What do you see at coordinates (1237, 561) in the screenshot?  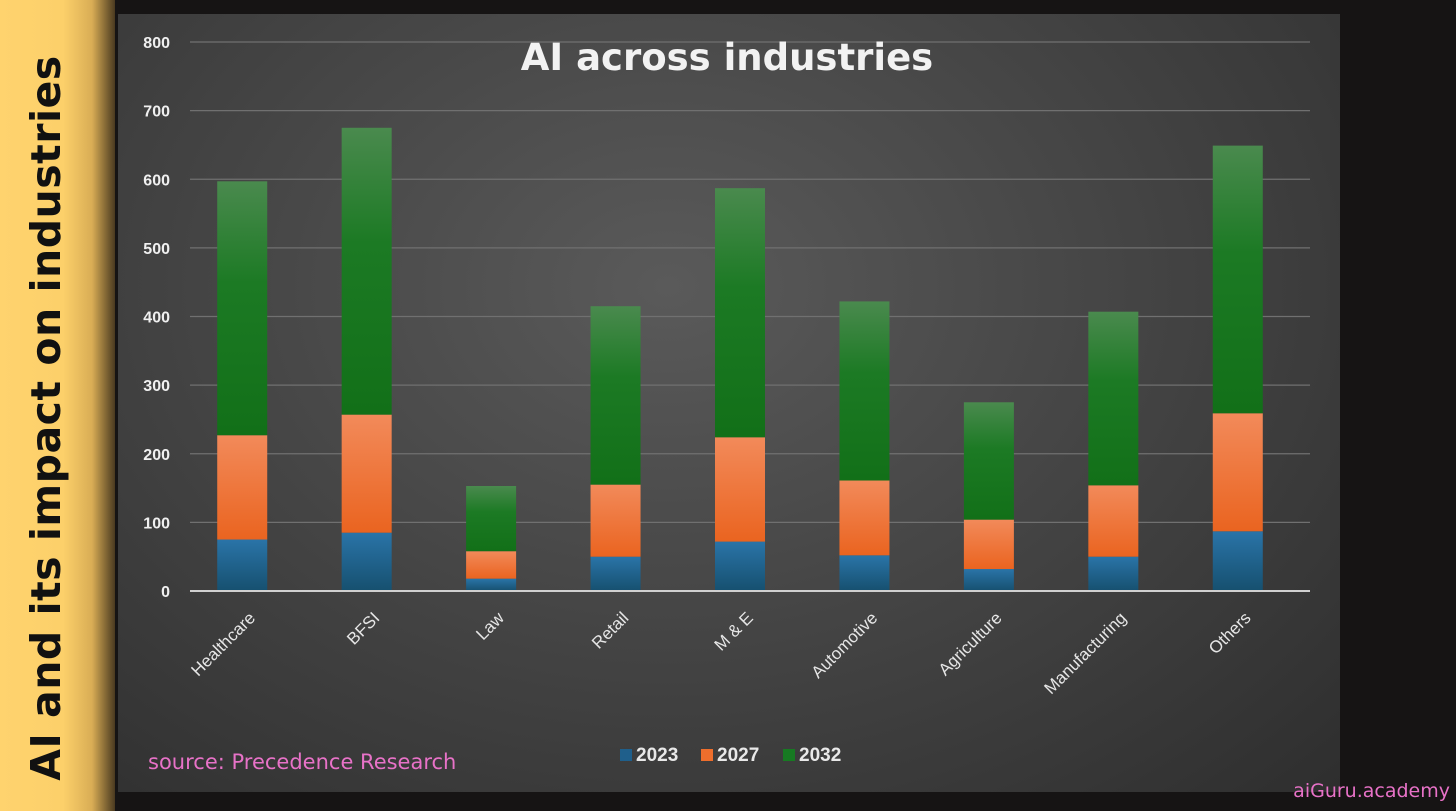 I see `bar-2023-others` at bounding box center [1237, 561].